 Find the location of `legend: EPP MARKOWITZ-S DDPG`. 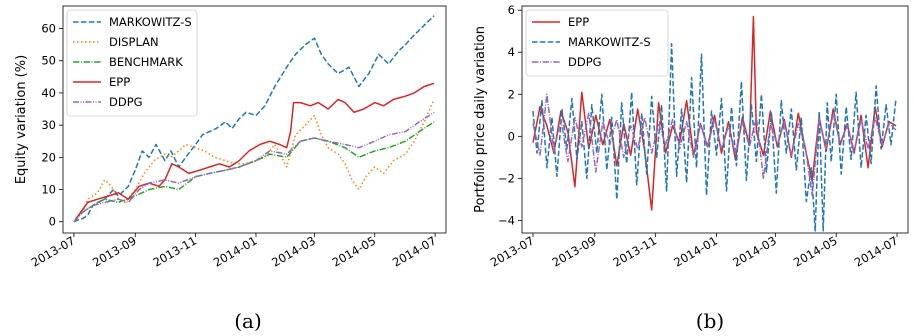

legend: EPP MARKOWITZ-S DDPG is located at coordinates (597, 43).